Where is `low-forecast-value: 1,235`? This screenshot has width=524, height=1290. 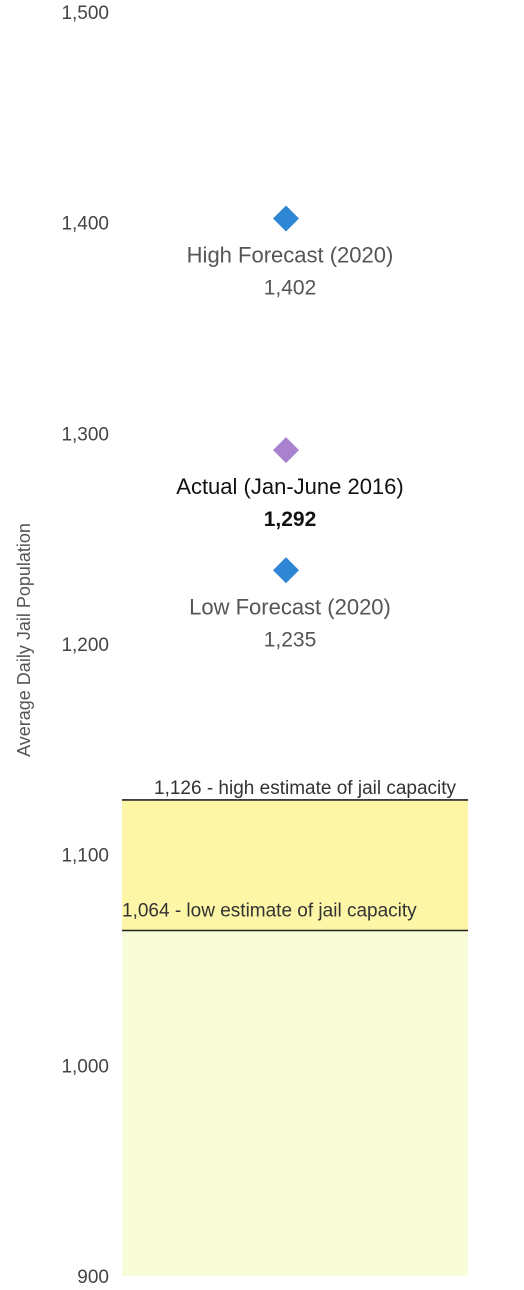
low-forecast-value: 1,235 is located at coordinates (290, 639).